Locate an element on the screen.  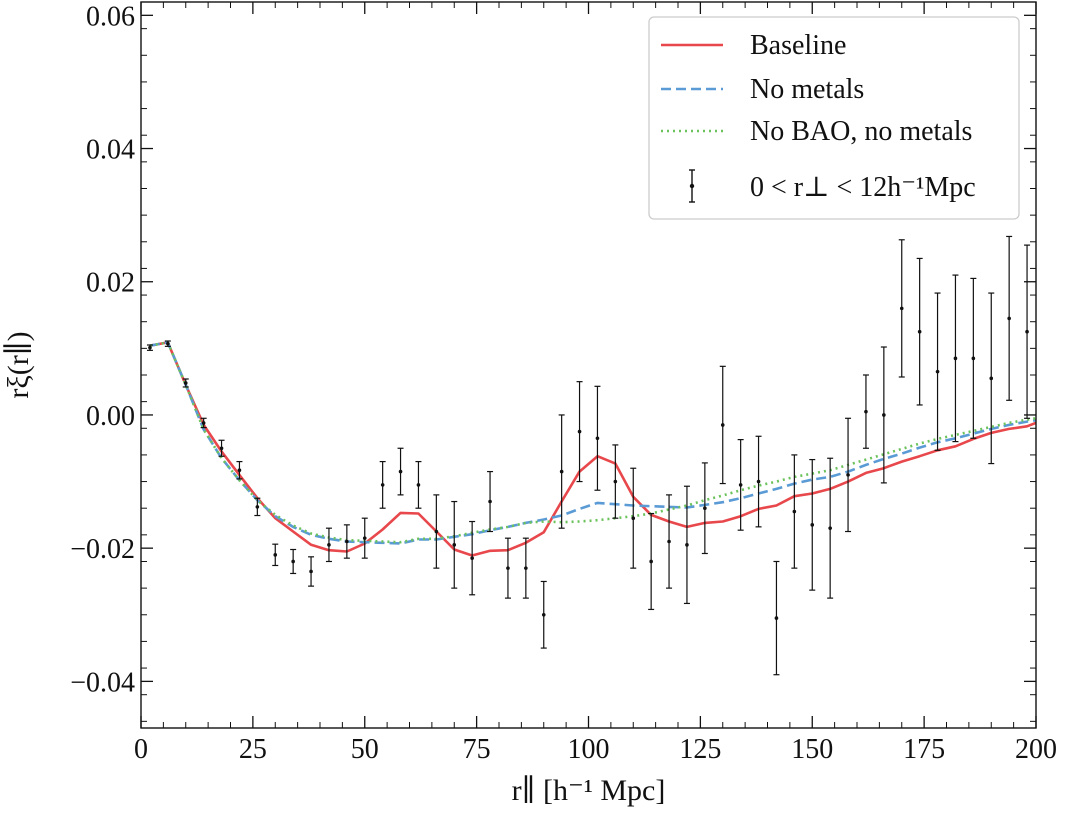
legend-box is located at coordinates (834, 118).